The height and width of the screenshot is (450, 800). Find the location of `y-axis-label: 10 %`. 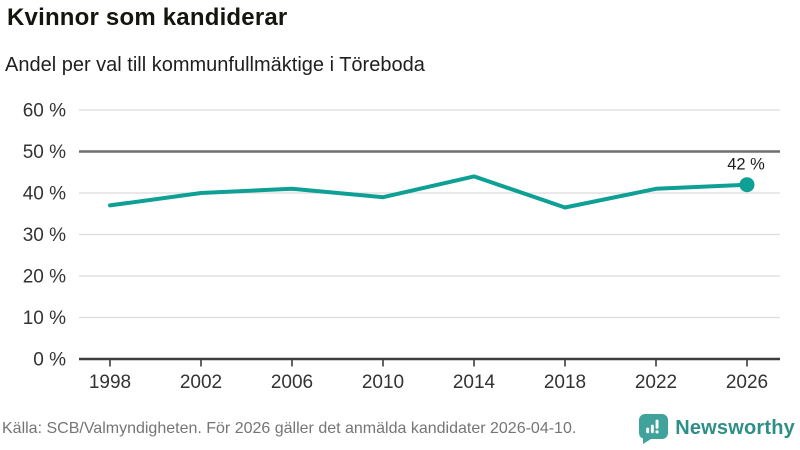

y-axis-label: 10 % is located at coordinates (44, 318).